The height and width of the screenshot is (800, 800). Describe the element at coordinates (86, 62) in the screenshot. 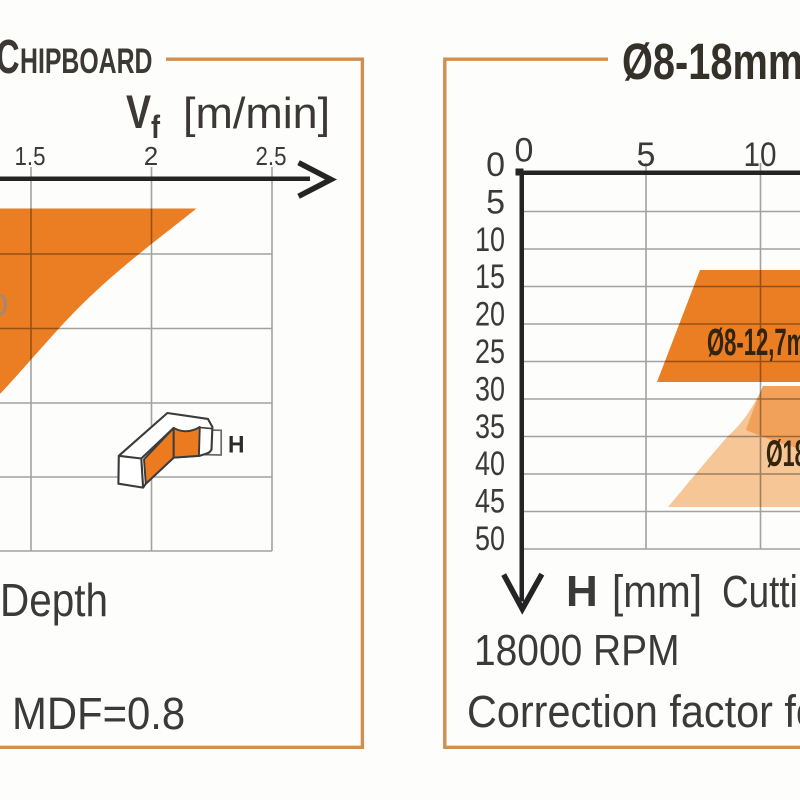

I see `svg-text: HIPBOARD` at that location.